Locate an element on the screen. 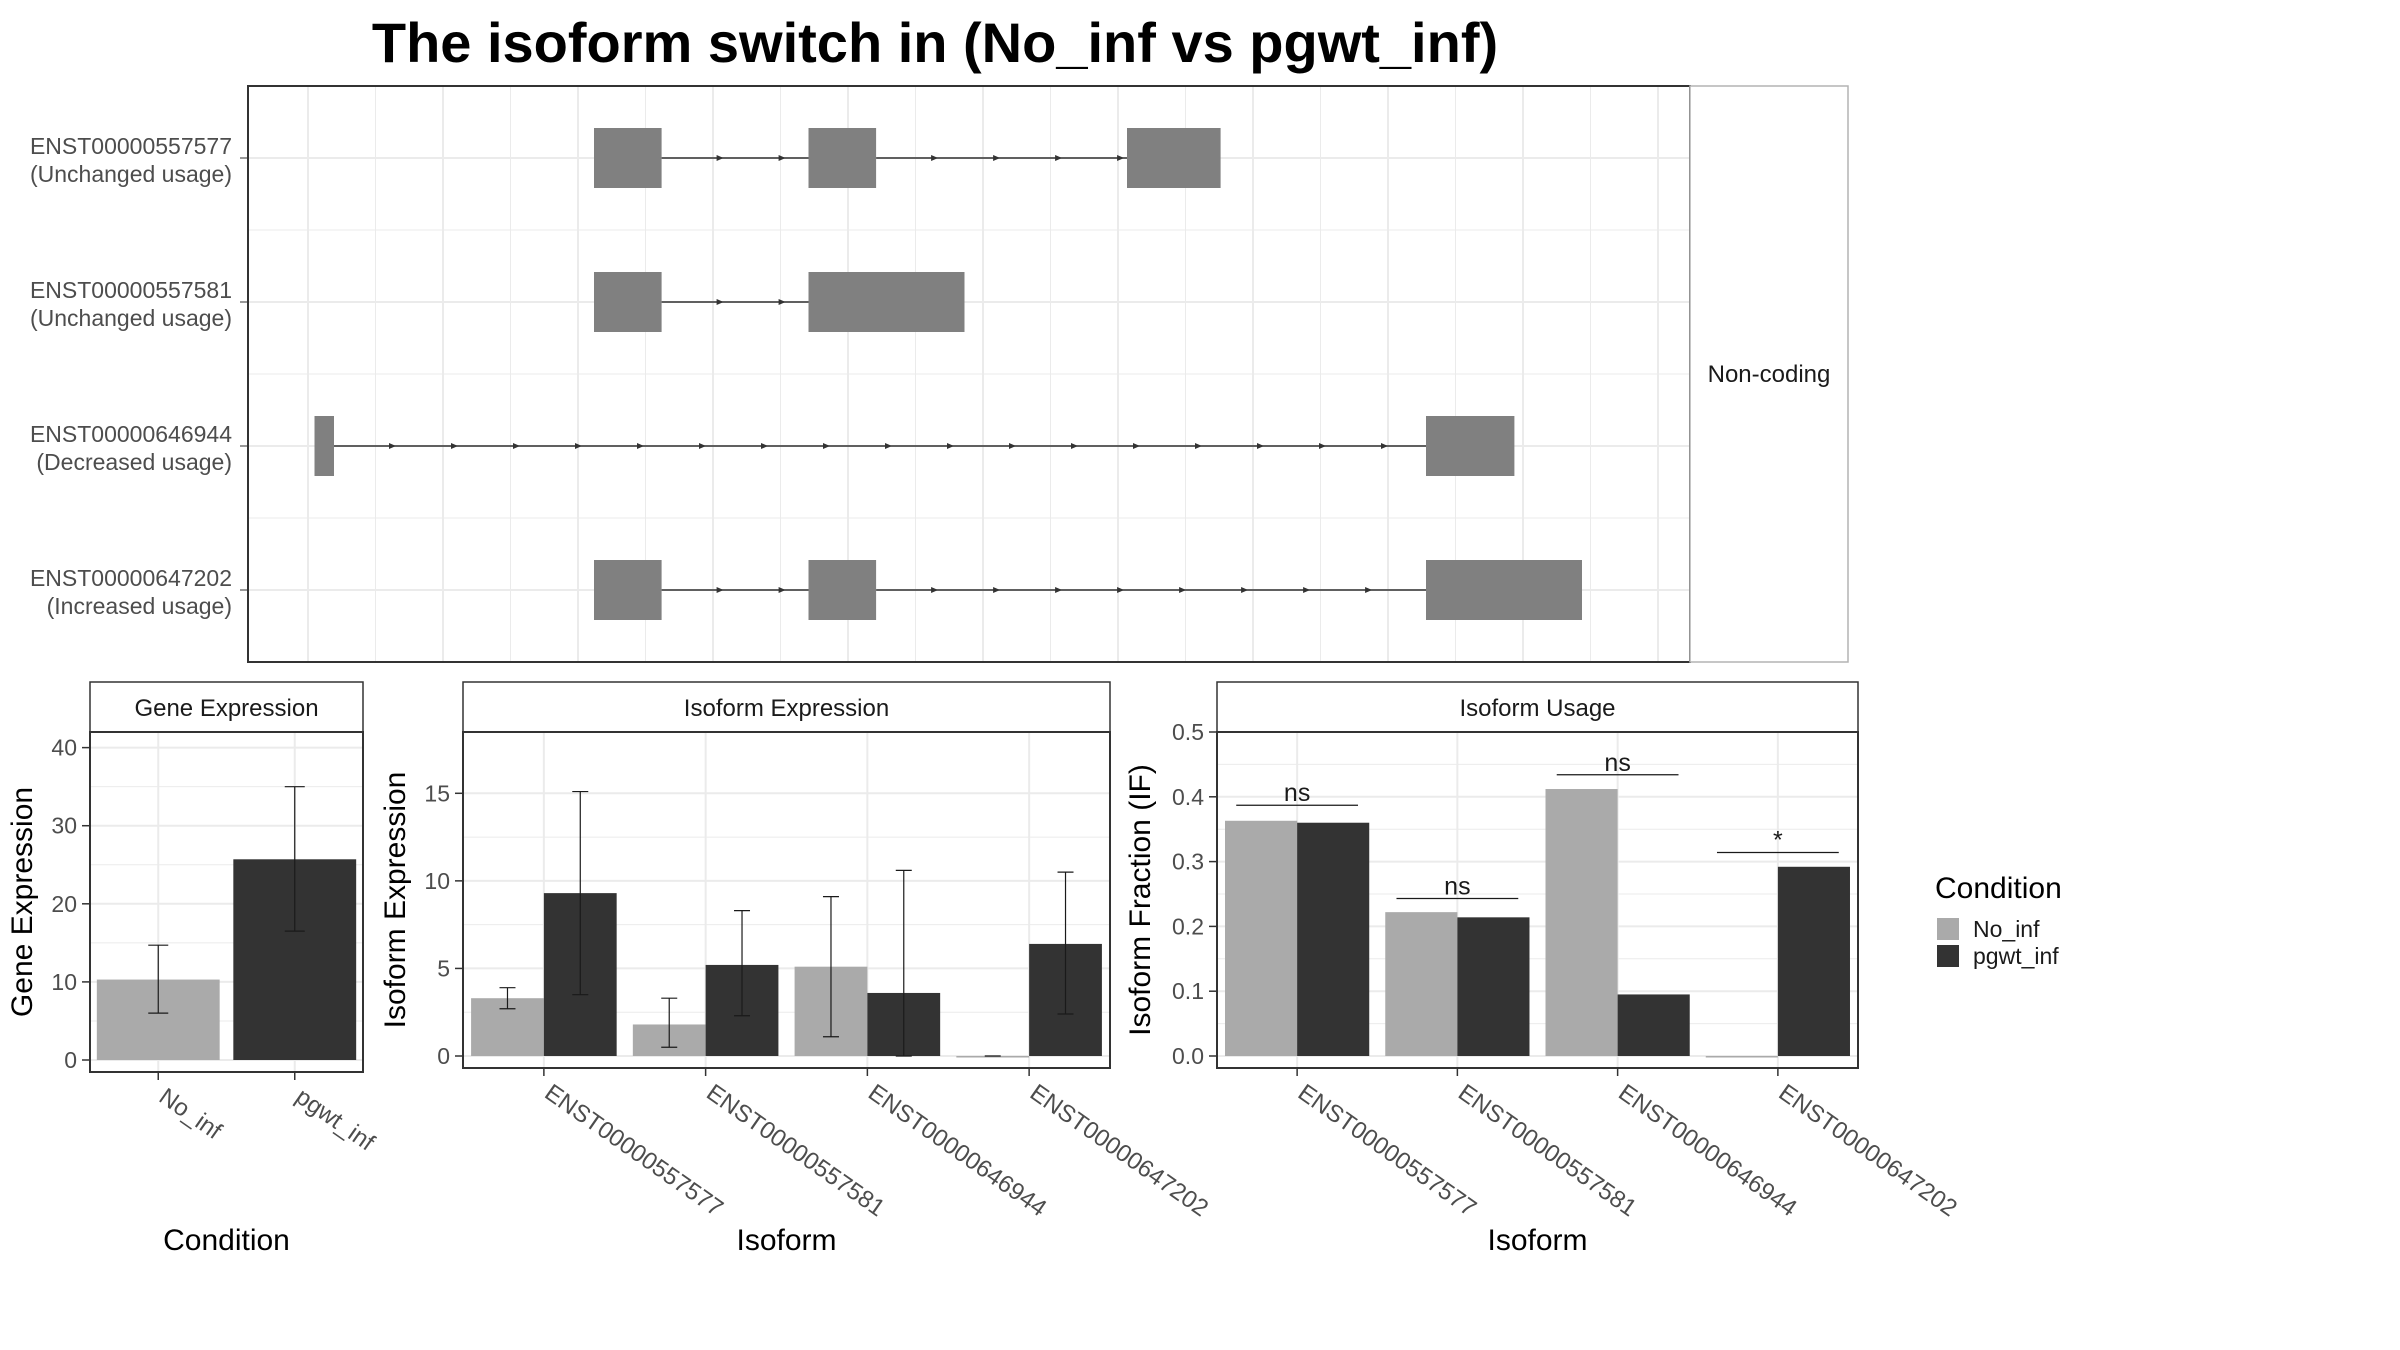 The width and height of the screenshot is (2400, 1350). transcript-status-label: (Decreased usage) is located at coordinates (134, 462).